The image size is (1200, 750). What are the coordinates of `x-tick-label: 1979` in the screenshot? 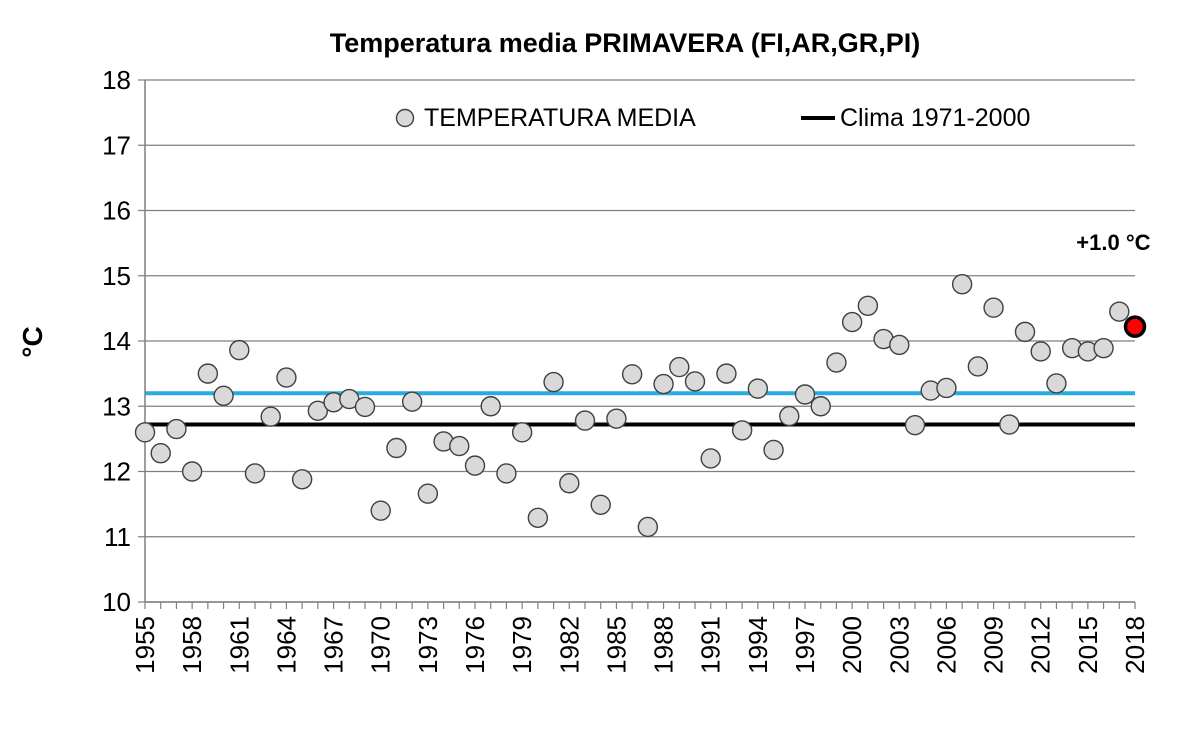 It's located at (522, 645).